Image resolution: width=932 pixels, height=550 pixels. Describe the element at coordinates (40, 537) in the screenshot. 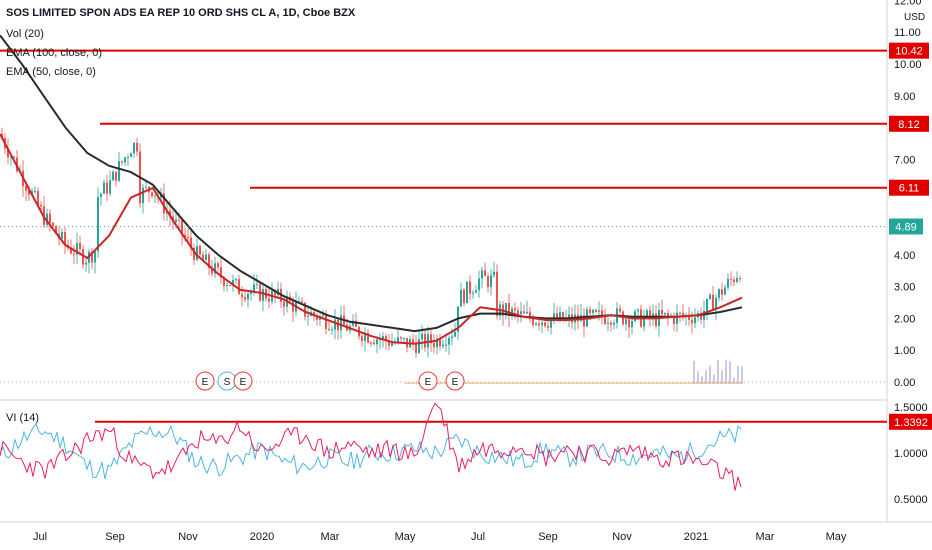

I see `time-tick-label: Jul` at that location.